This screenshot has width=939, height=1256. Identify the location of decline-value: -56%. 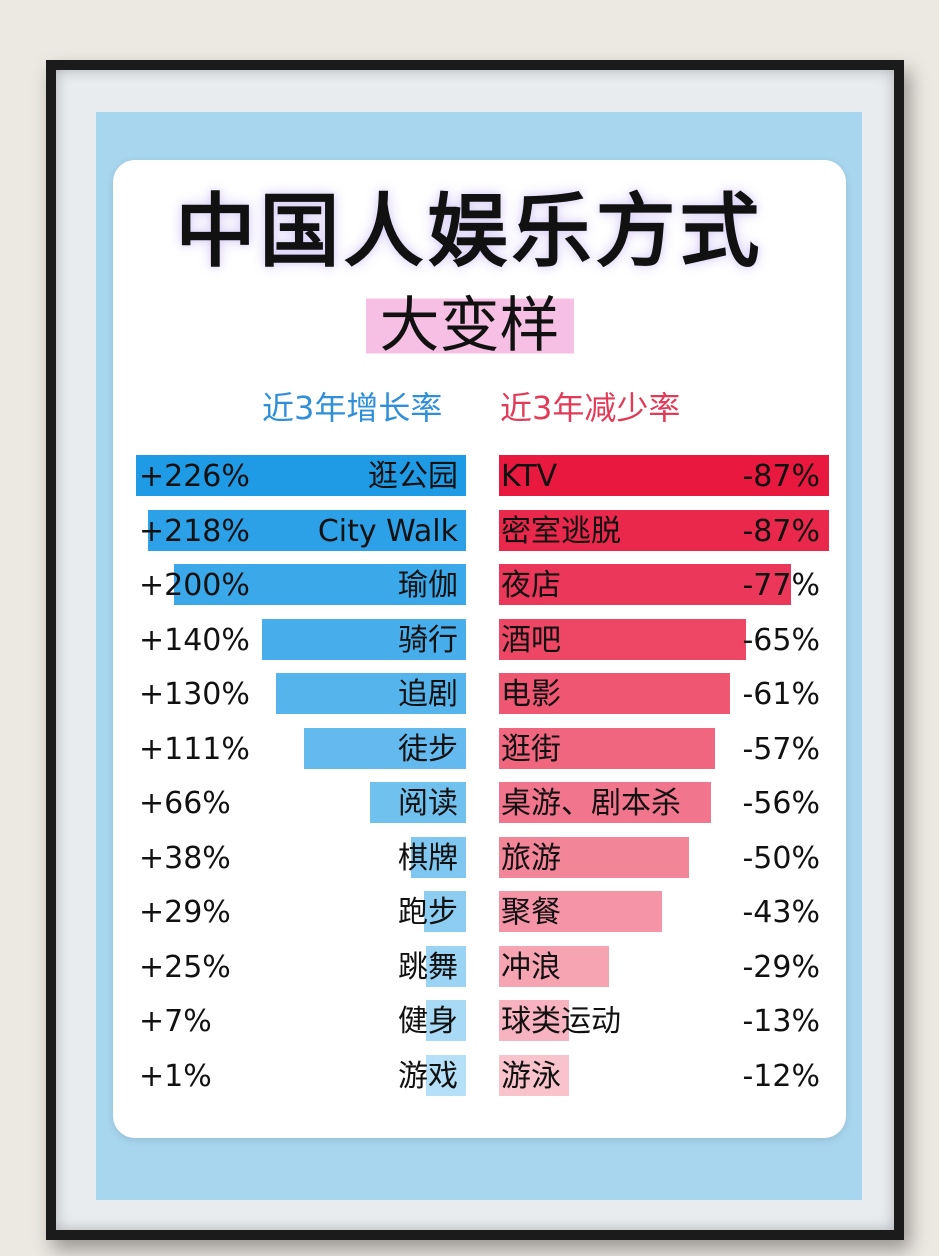
(781, 803).